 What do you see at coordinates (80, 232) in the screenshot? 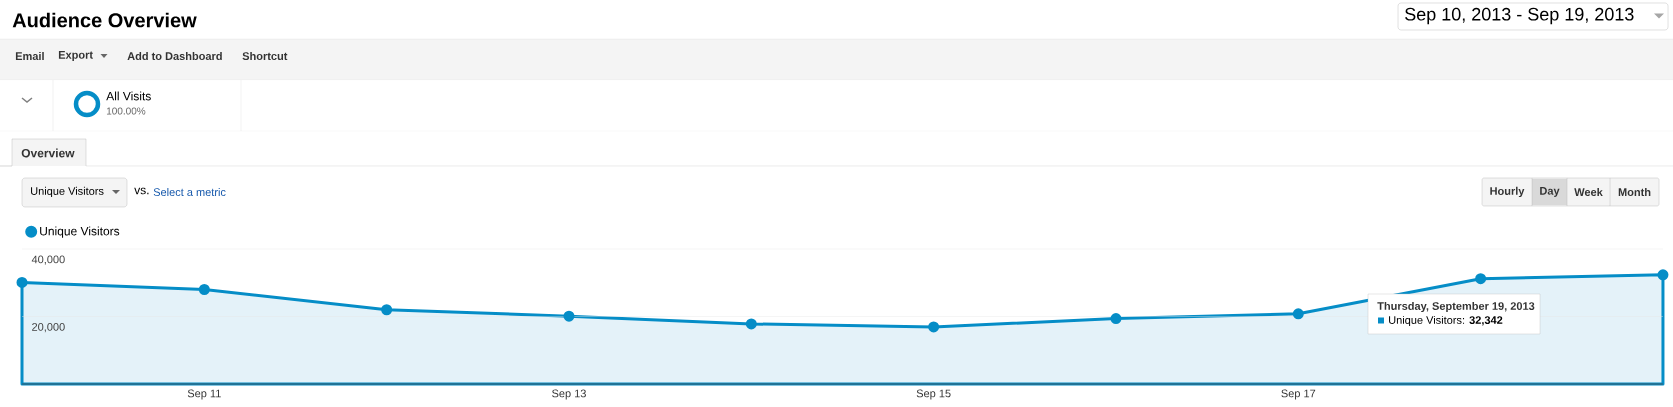
I see `legend-label: Unique Visitors` at bounding box center [80, 232].